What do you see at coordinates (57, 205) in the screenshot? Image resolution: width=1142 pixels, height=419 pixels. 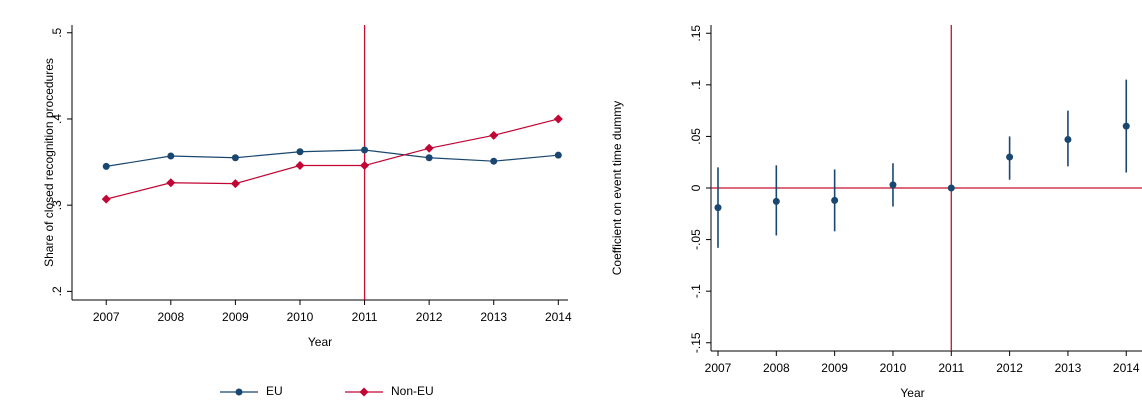 I see `y-tick-label: .3` at bounding box center [57, 205].